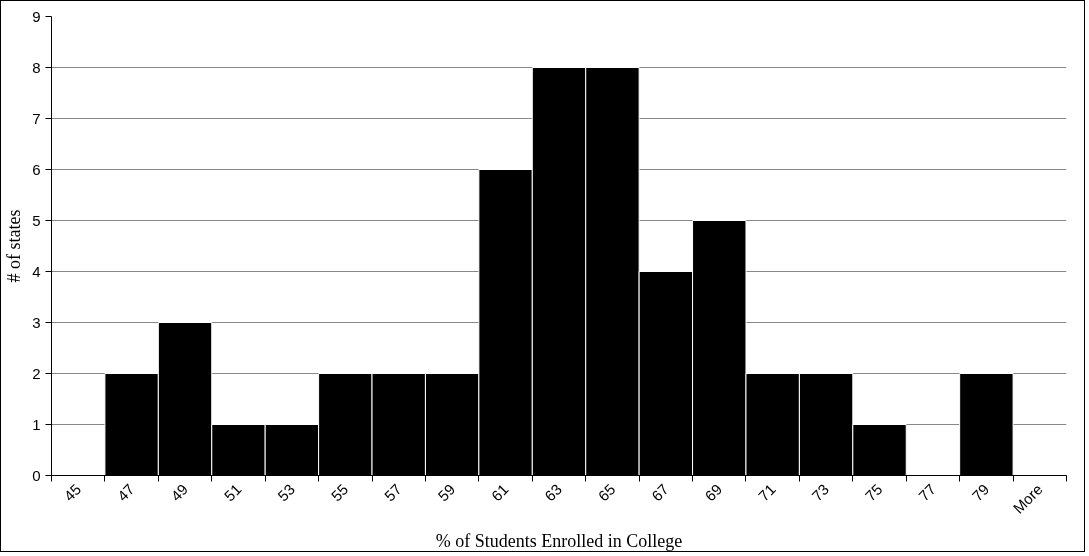 This screenshot has width=1089, height=556. Describe the element at coordinates (36, 475) in the screenshot. I see `y-tick-label: 0` at that location.